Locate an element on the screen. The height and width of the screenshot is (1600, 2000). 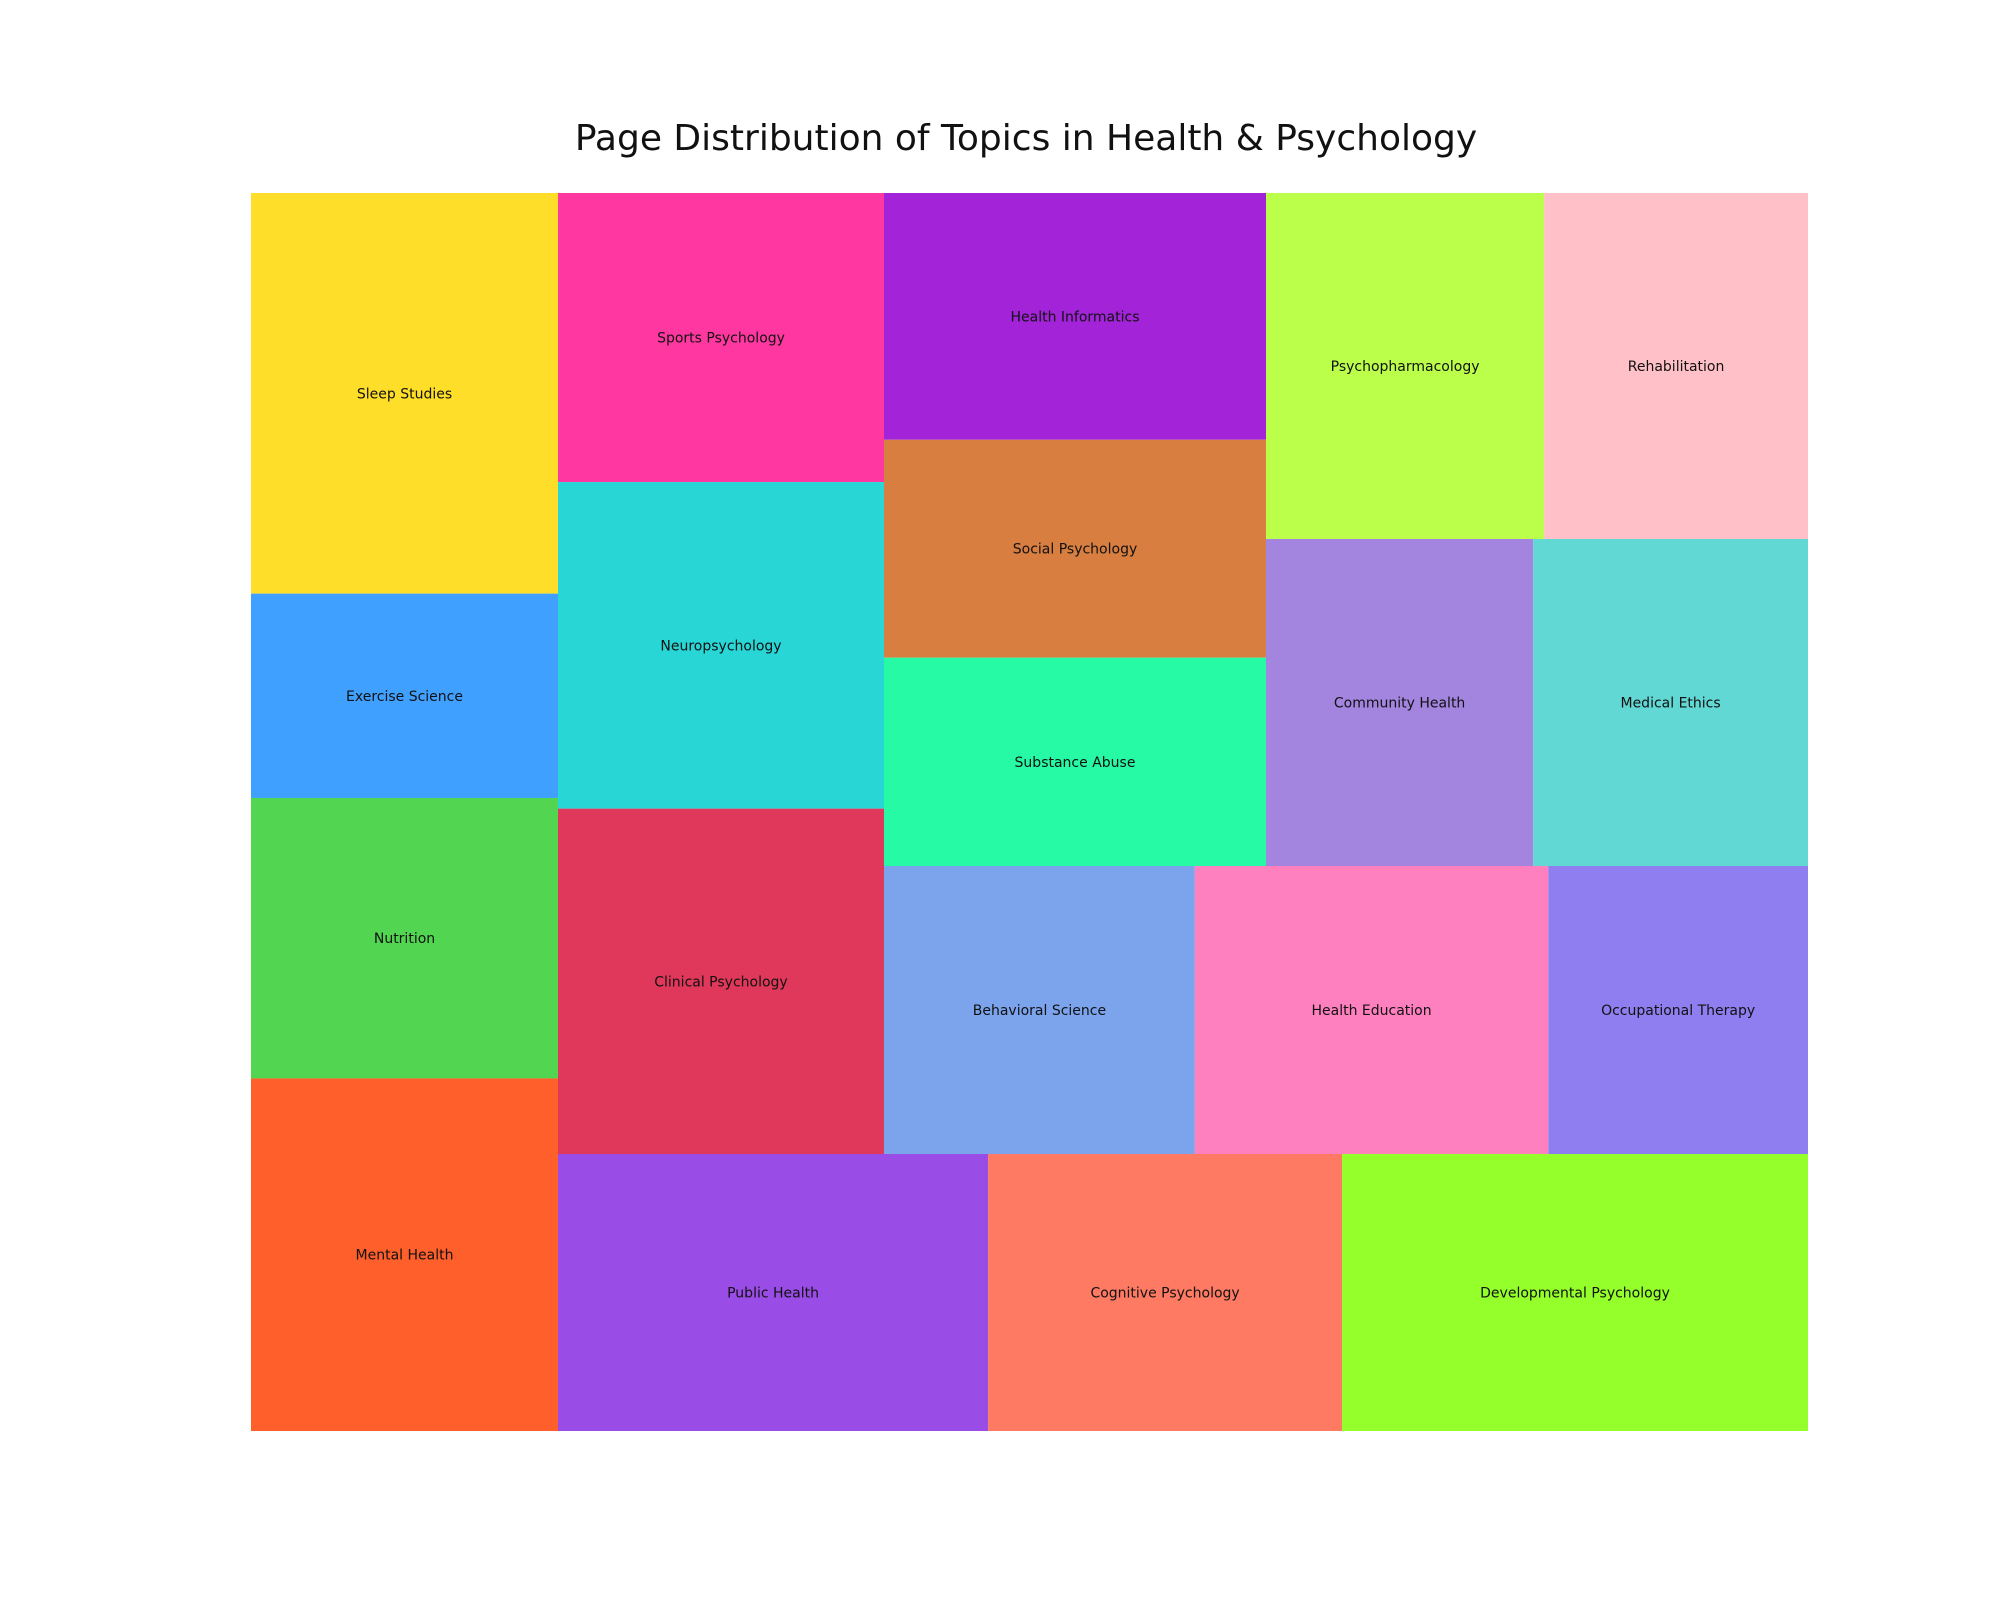
treemap-cell-label: Exercise Science is located at coordinates (404, 697).